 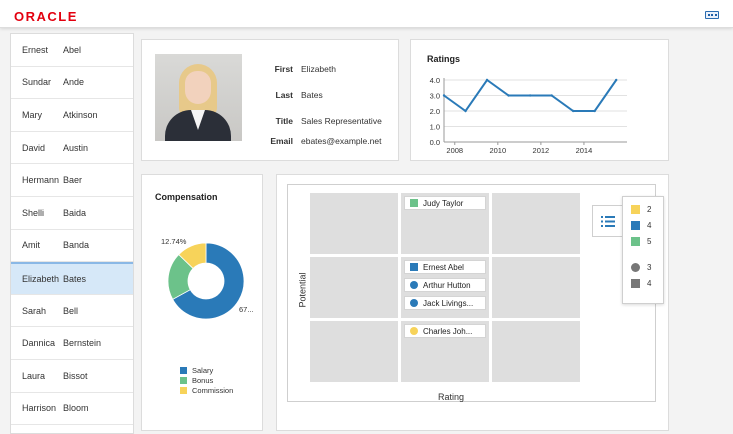 I want to click on employee-last-name: Bates, so click(x=75, y=278).